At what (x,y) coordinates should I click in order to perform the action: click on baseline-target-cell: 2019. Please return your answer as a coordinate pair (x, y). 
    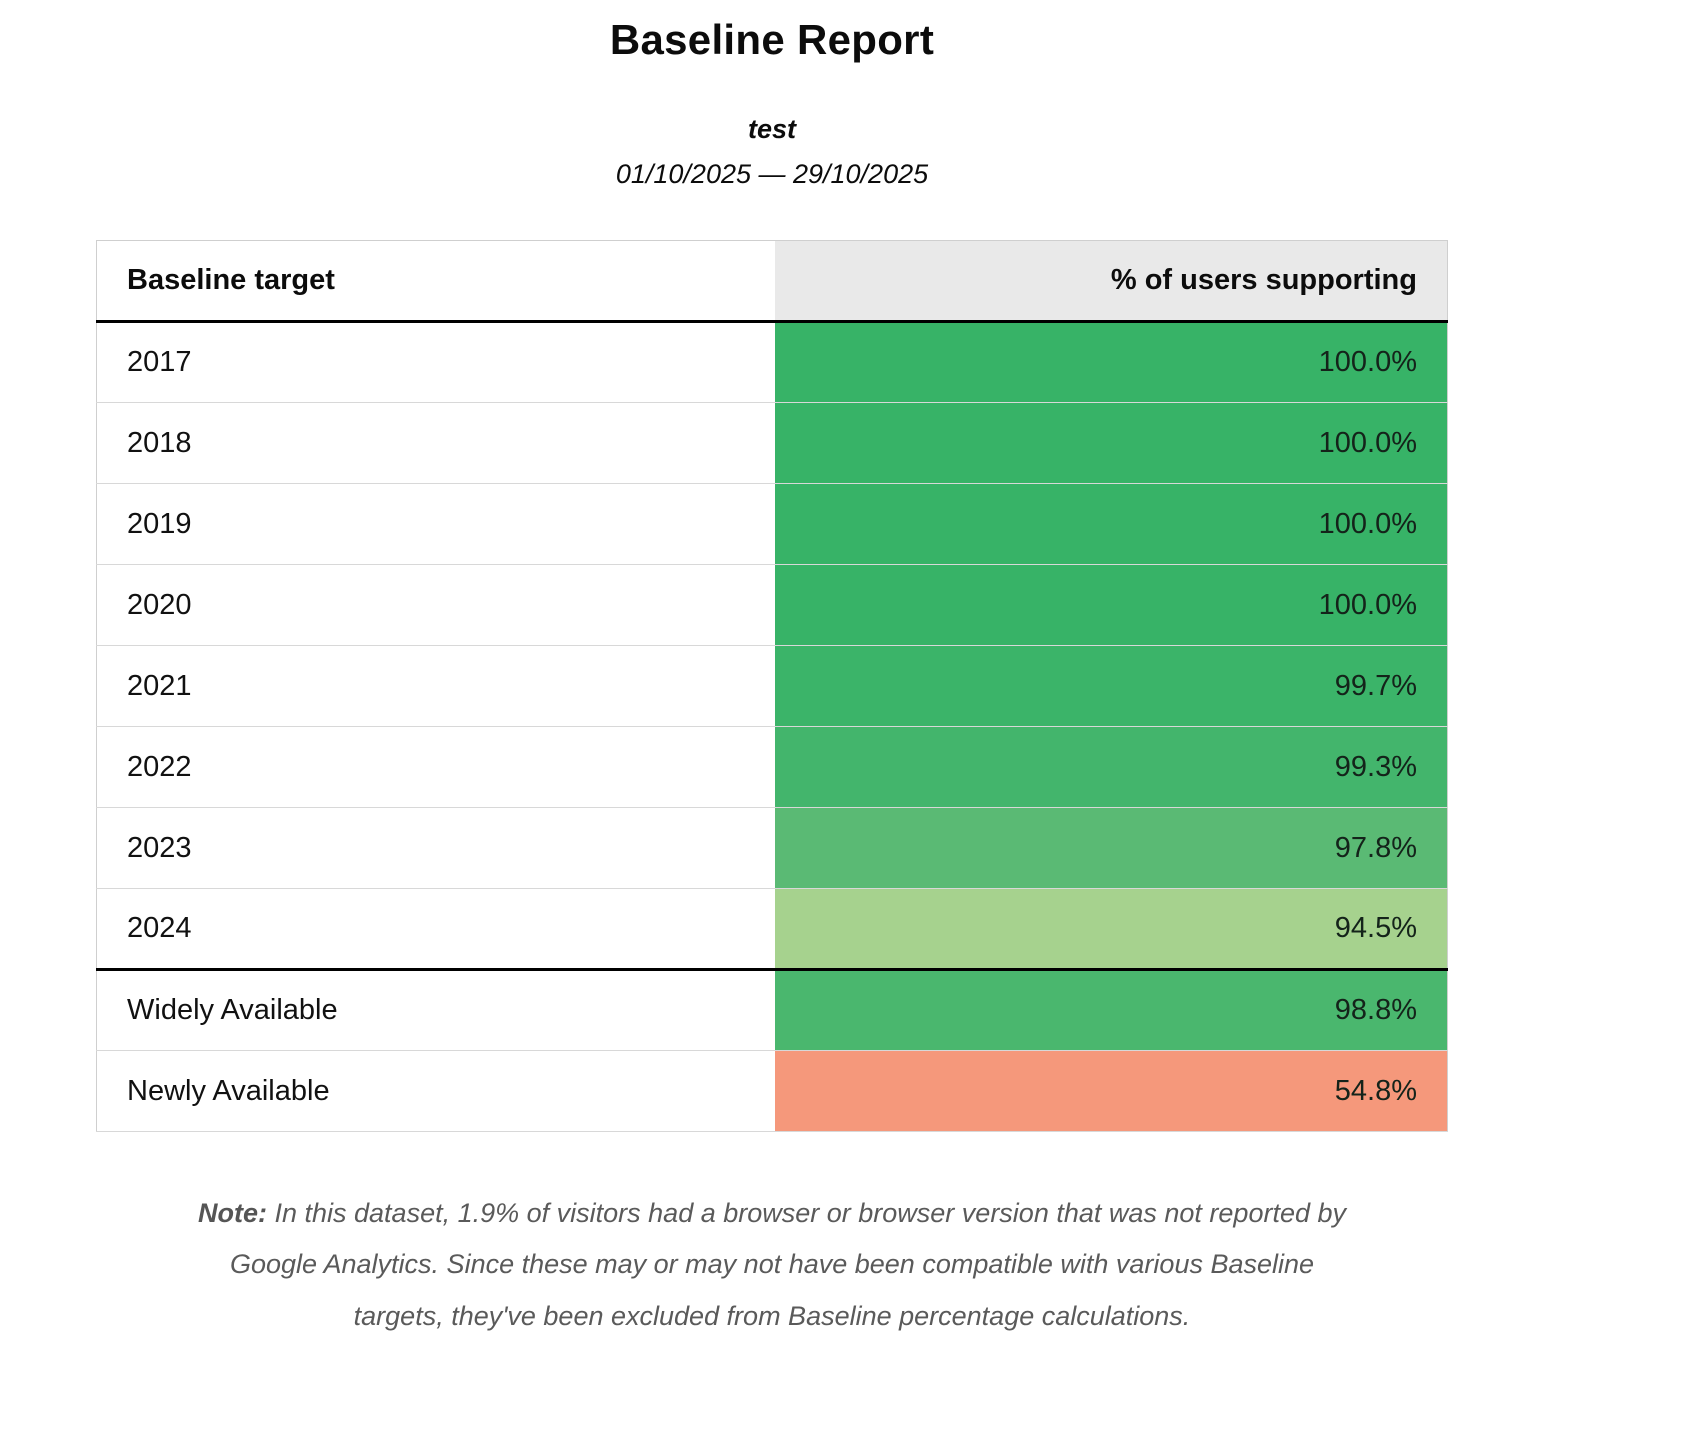
    Looking at the image, I should click on (435, 524).